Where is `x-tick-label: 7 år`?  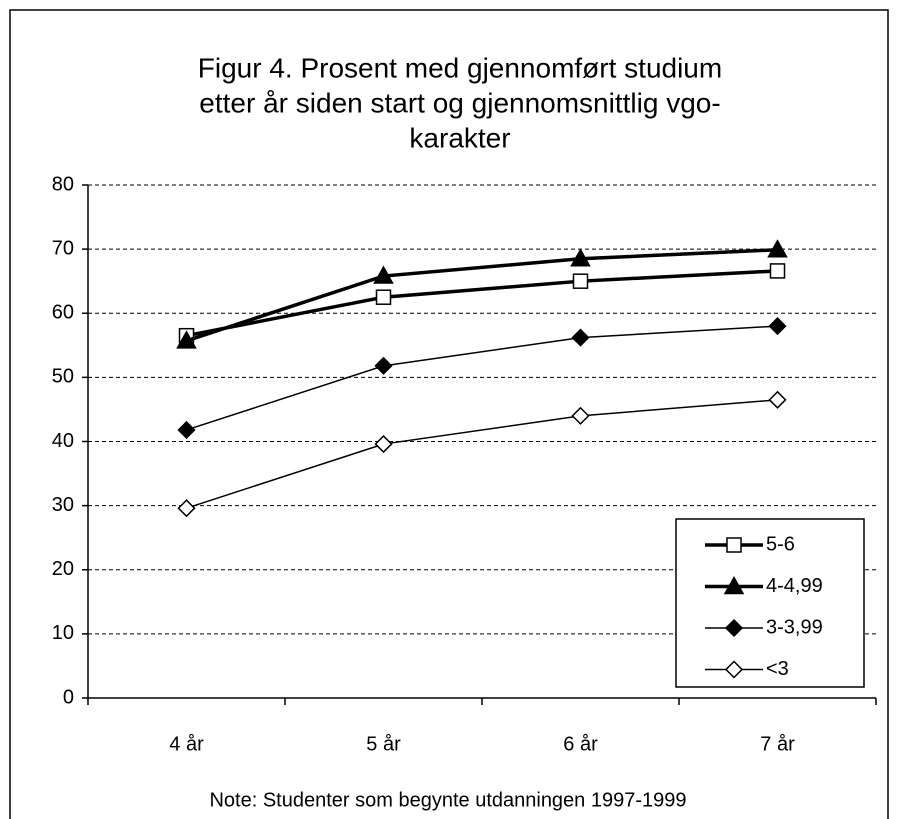 x-tick-label: 7 år is located at coordinates (777, 744).